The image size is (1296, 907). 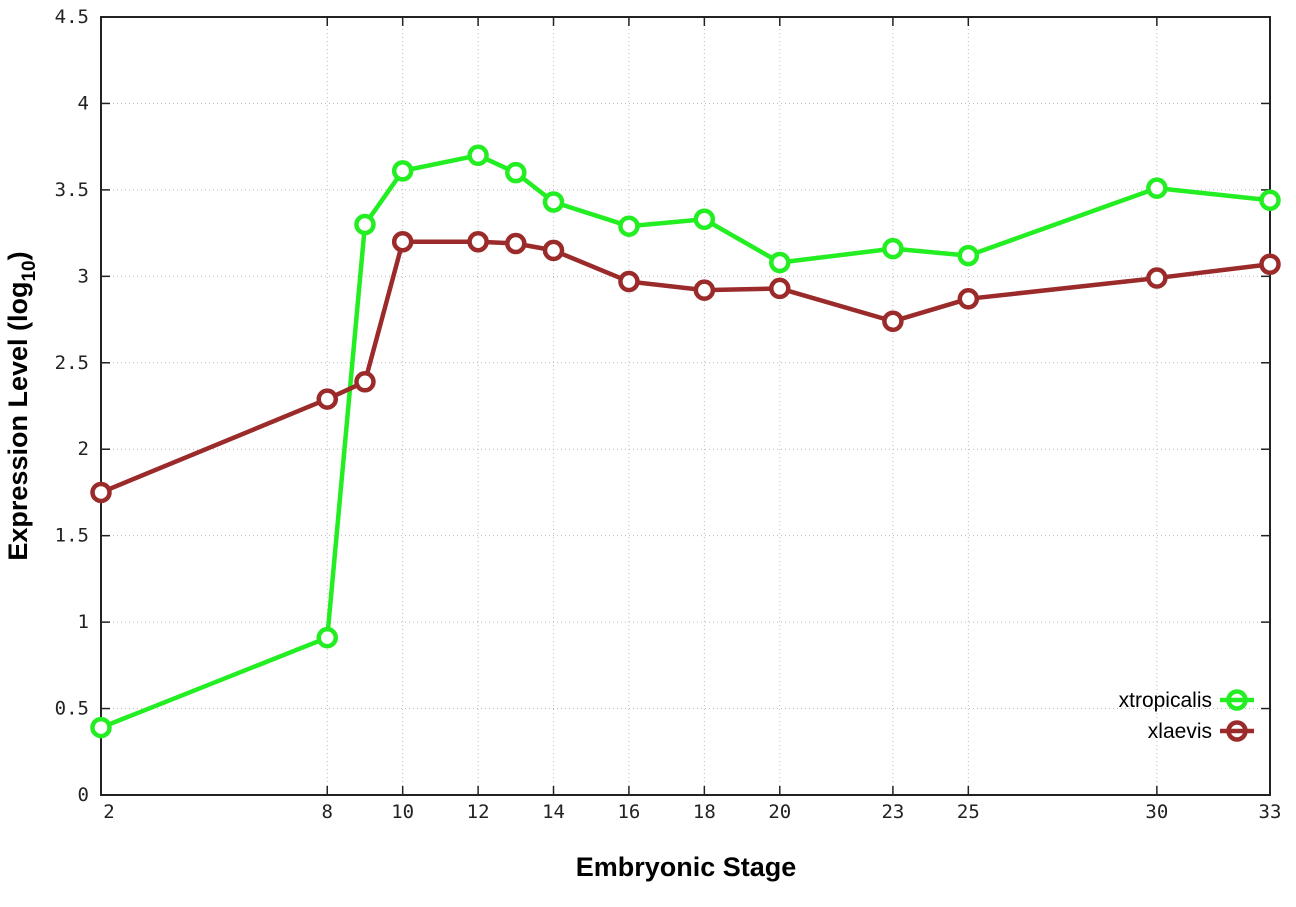 I want to click on y-axis-label-main: Expression Level (log, so click(x=18, y=421).